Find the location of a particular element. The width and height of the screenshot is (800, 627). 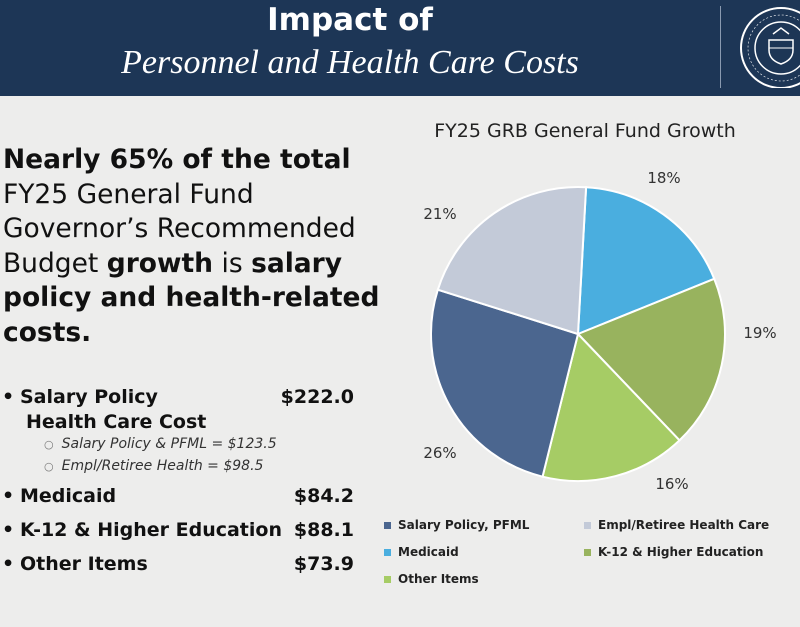

item-label: Other Items is located at coordinates (84, 564).